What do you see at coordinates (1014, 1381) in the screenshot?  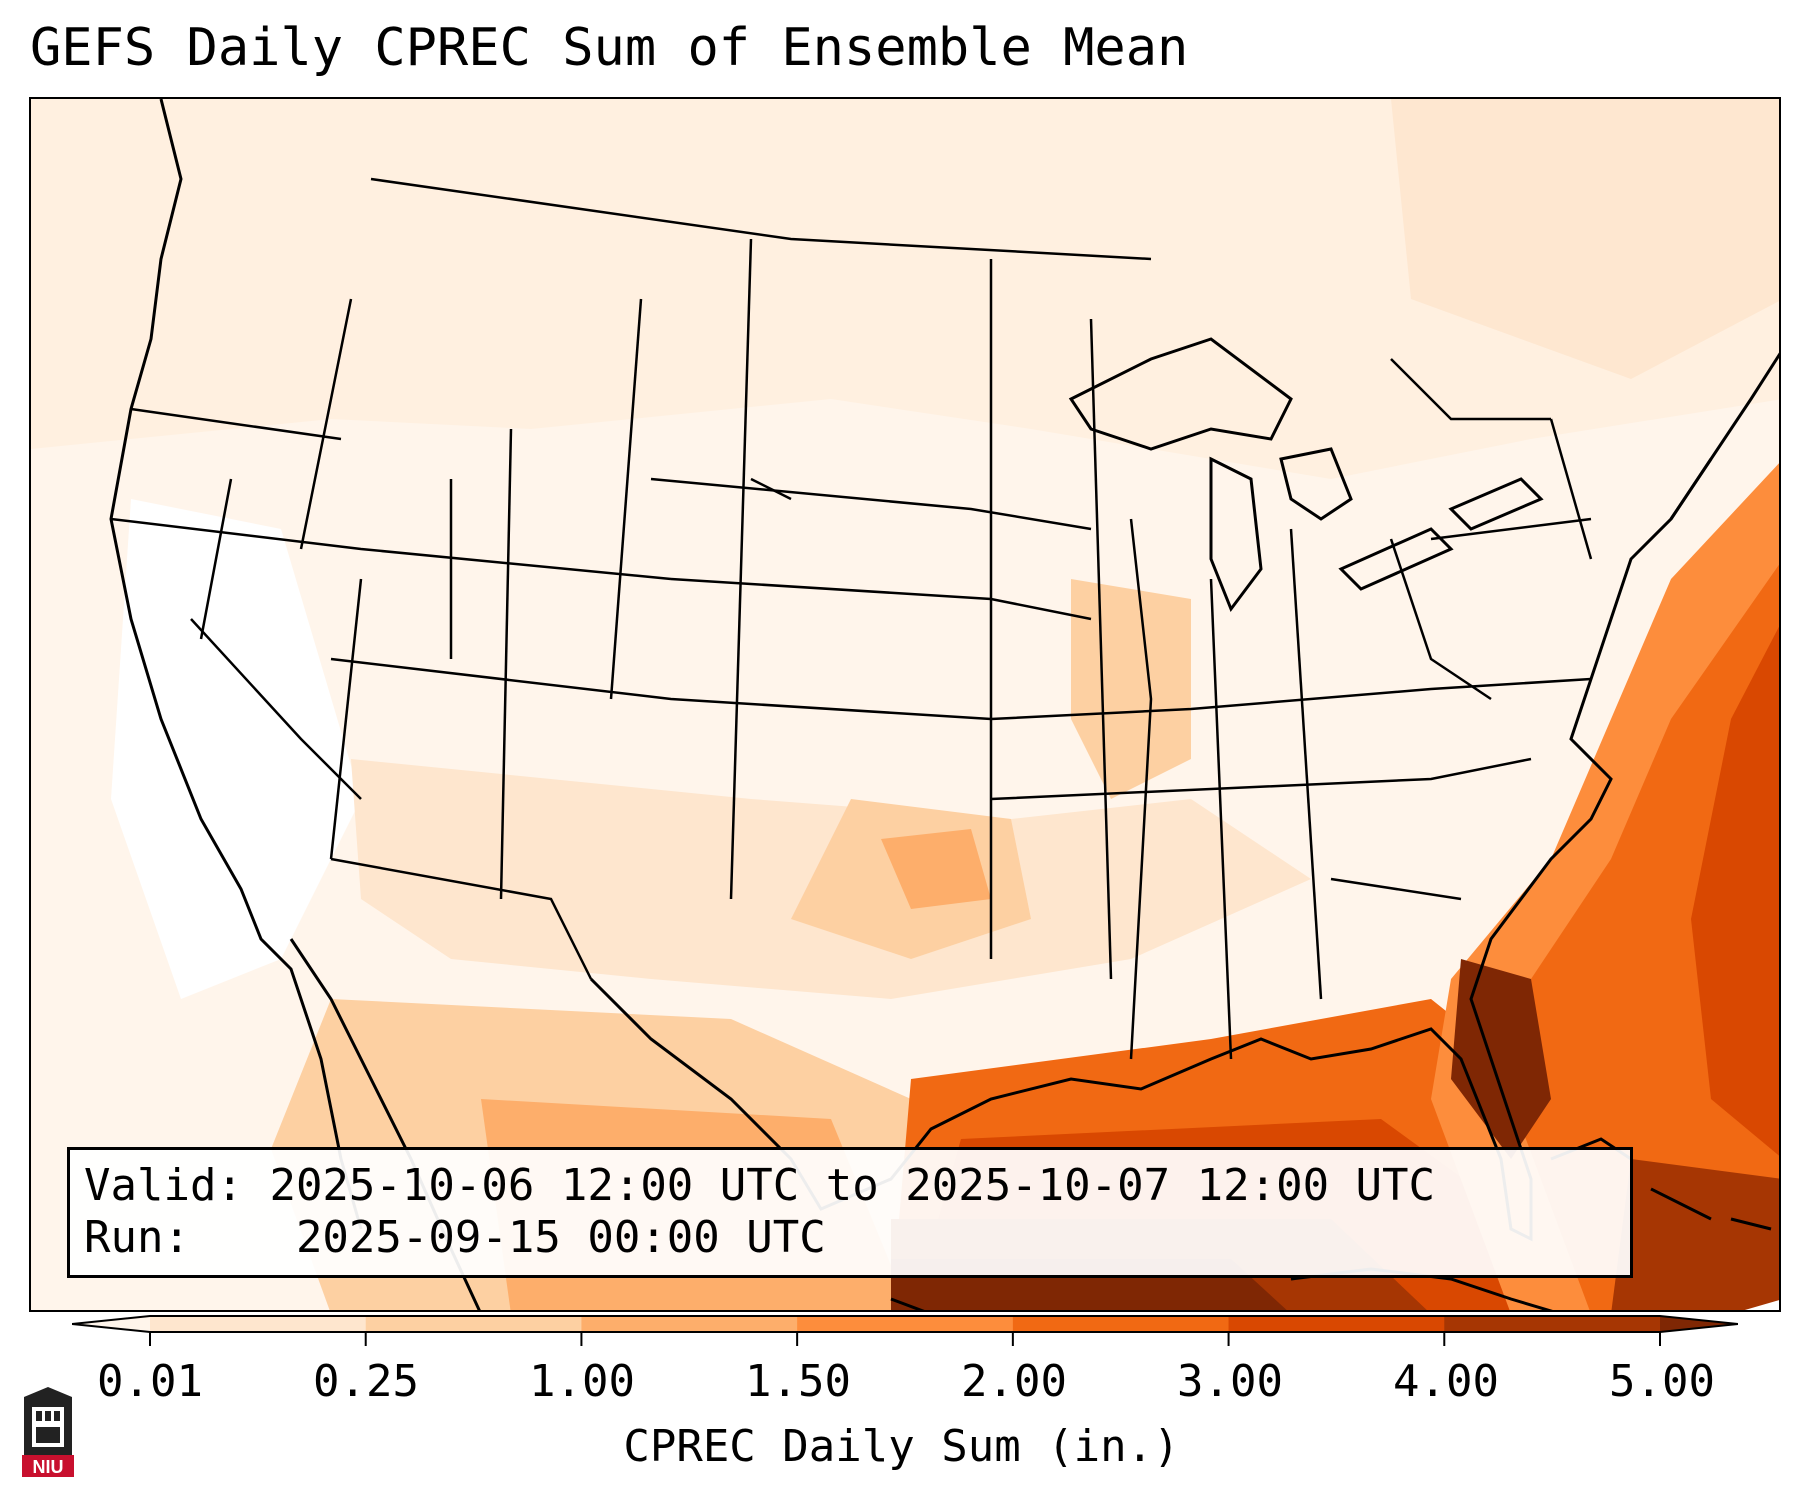 I see `tick-label: 2.00` at bounding box center [1014, 1381].